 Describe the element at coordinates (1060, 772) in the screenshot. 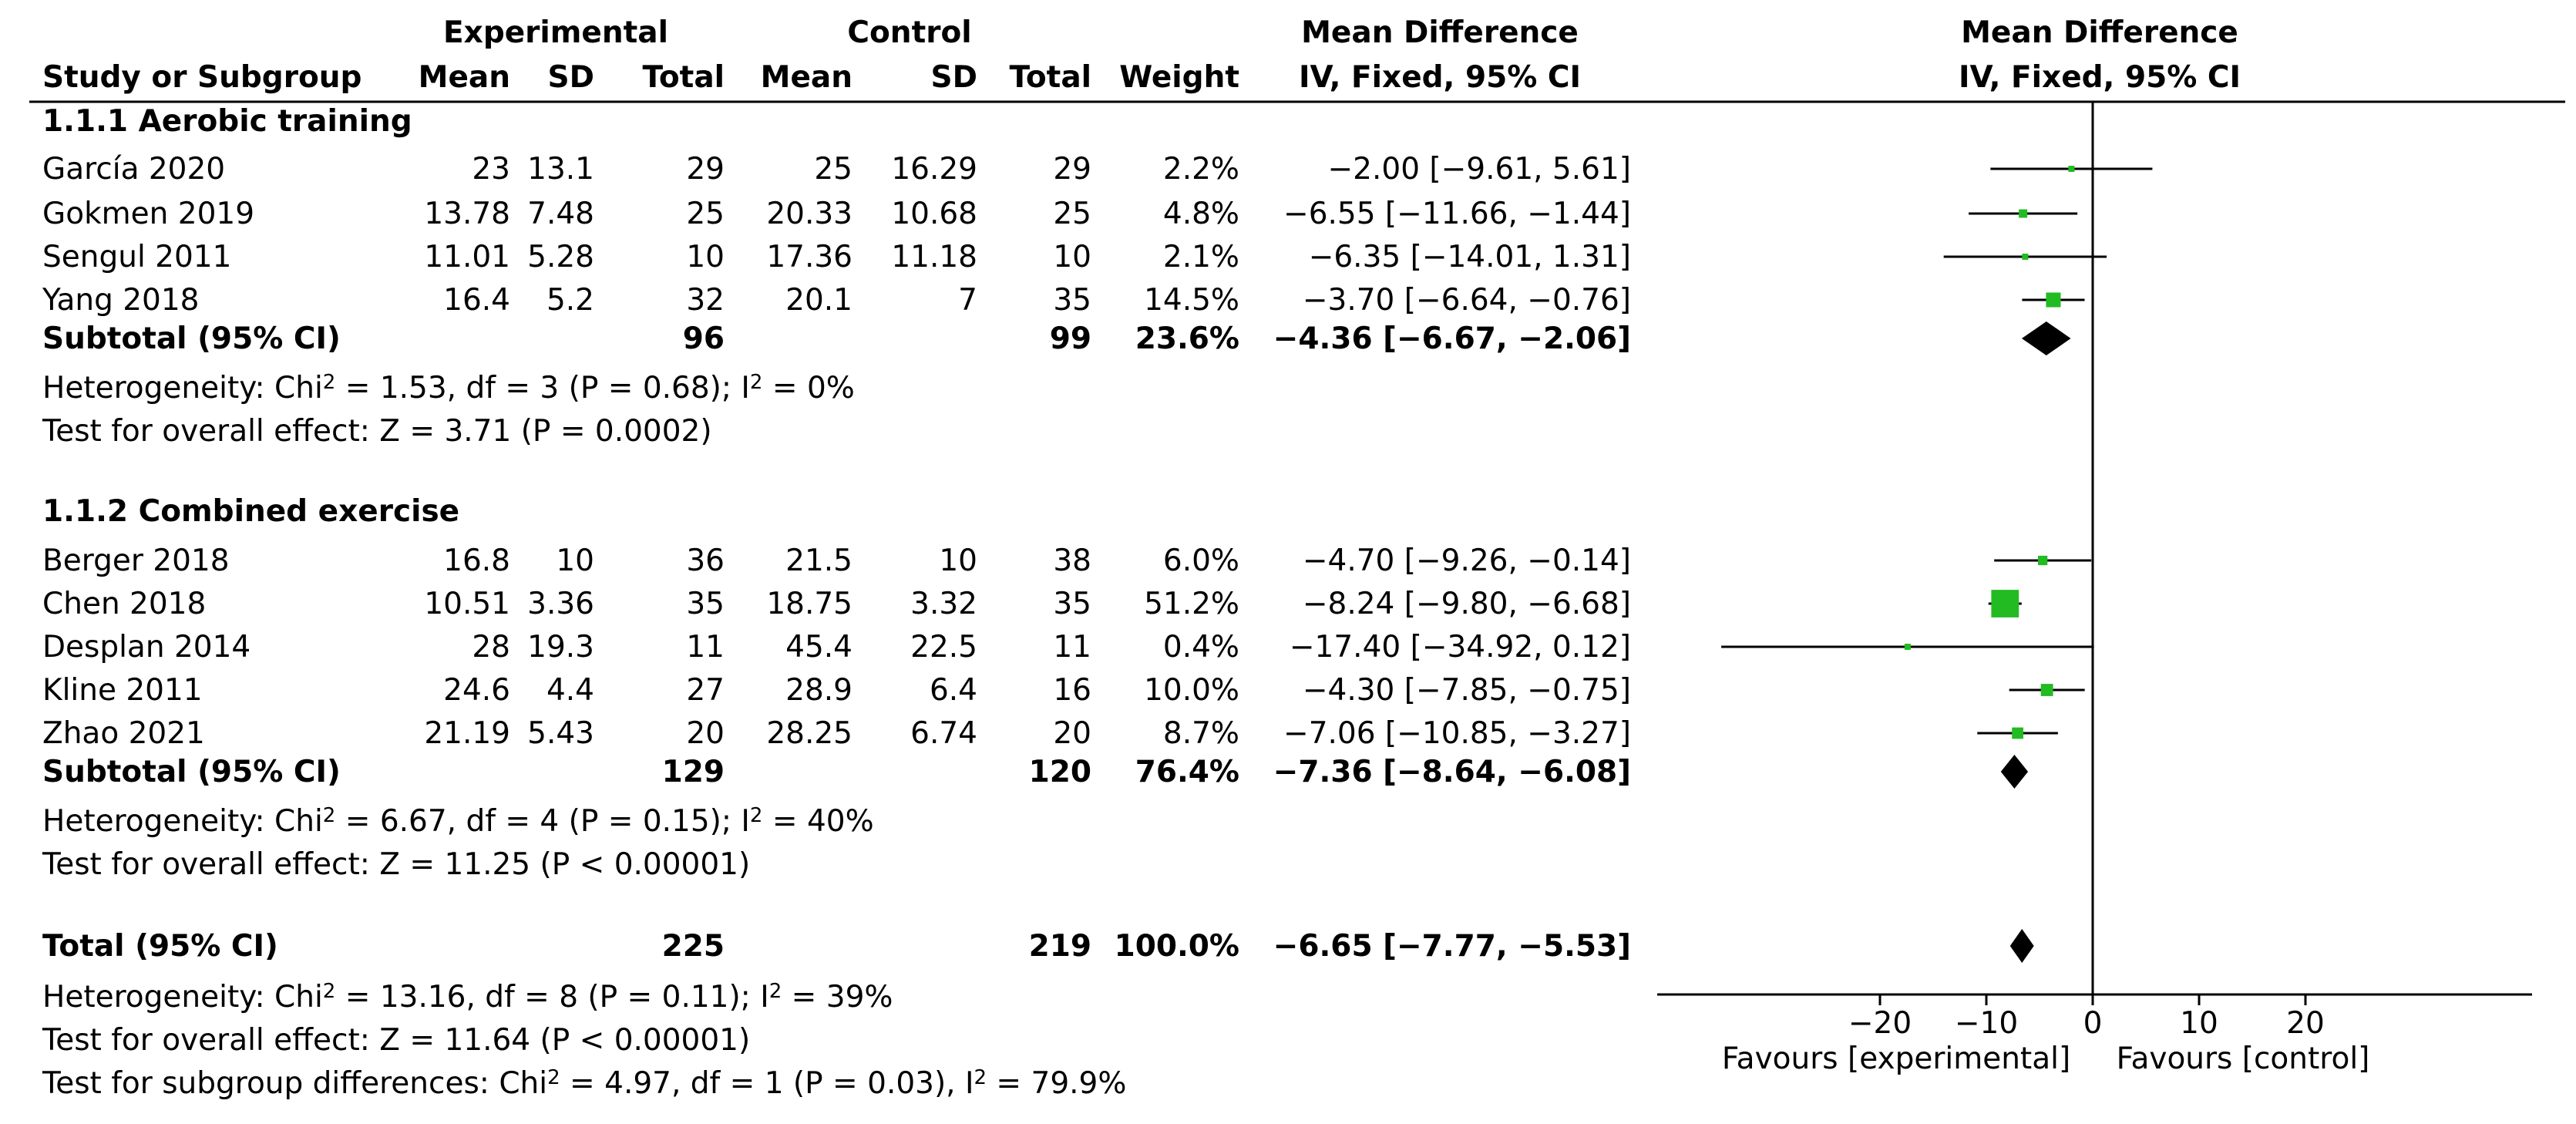

I see `pooled-total2: 120` at that location.